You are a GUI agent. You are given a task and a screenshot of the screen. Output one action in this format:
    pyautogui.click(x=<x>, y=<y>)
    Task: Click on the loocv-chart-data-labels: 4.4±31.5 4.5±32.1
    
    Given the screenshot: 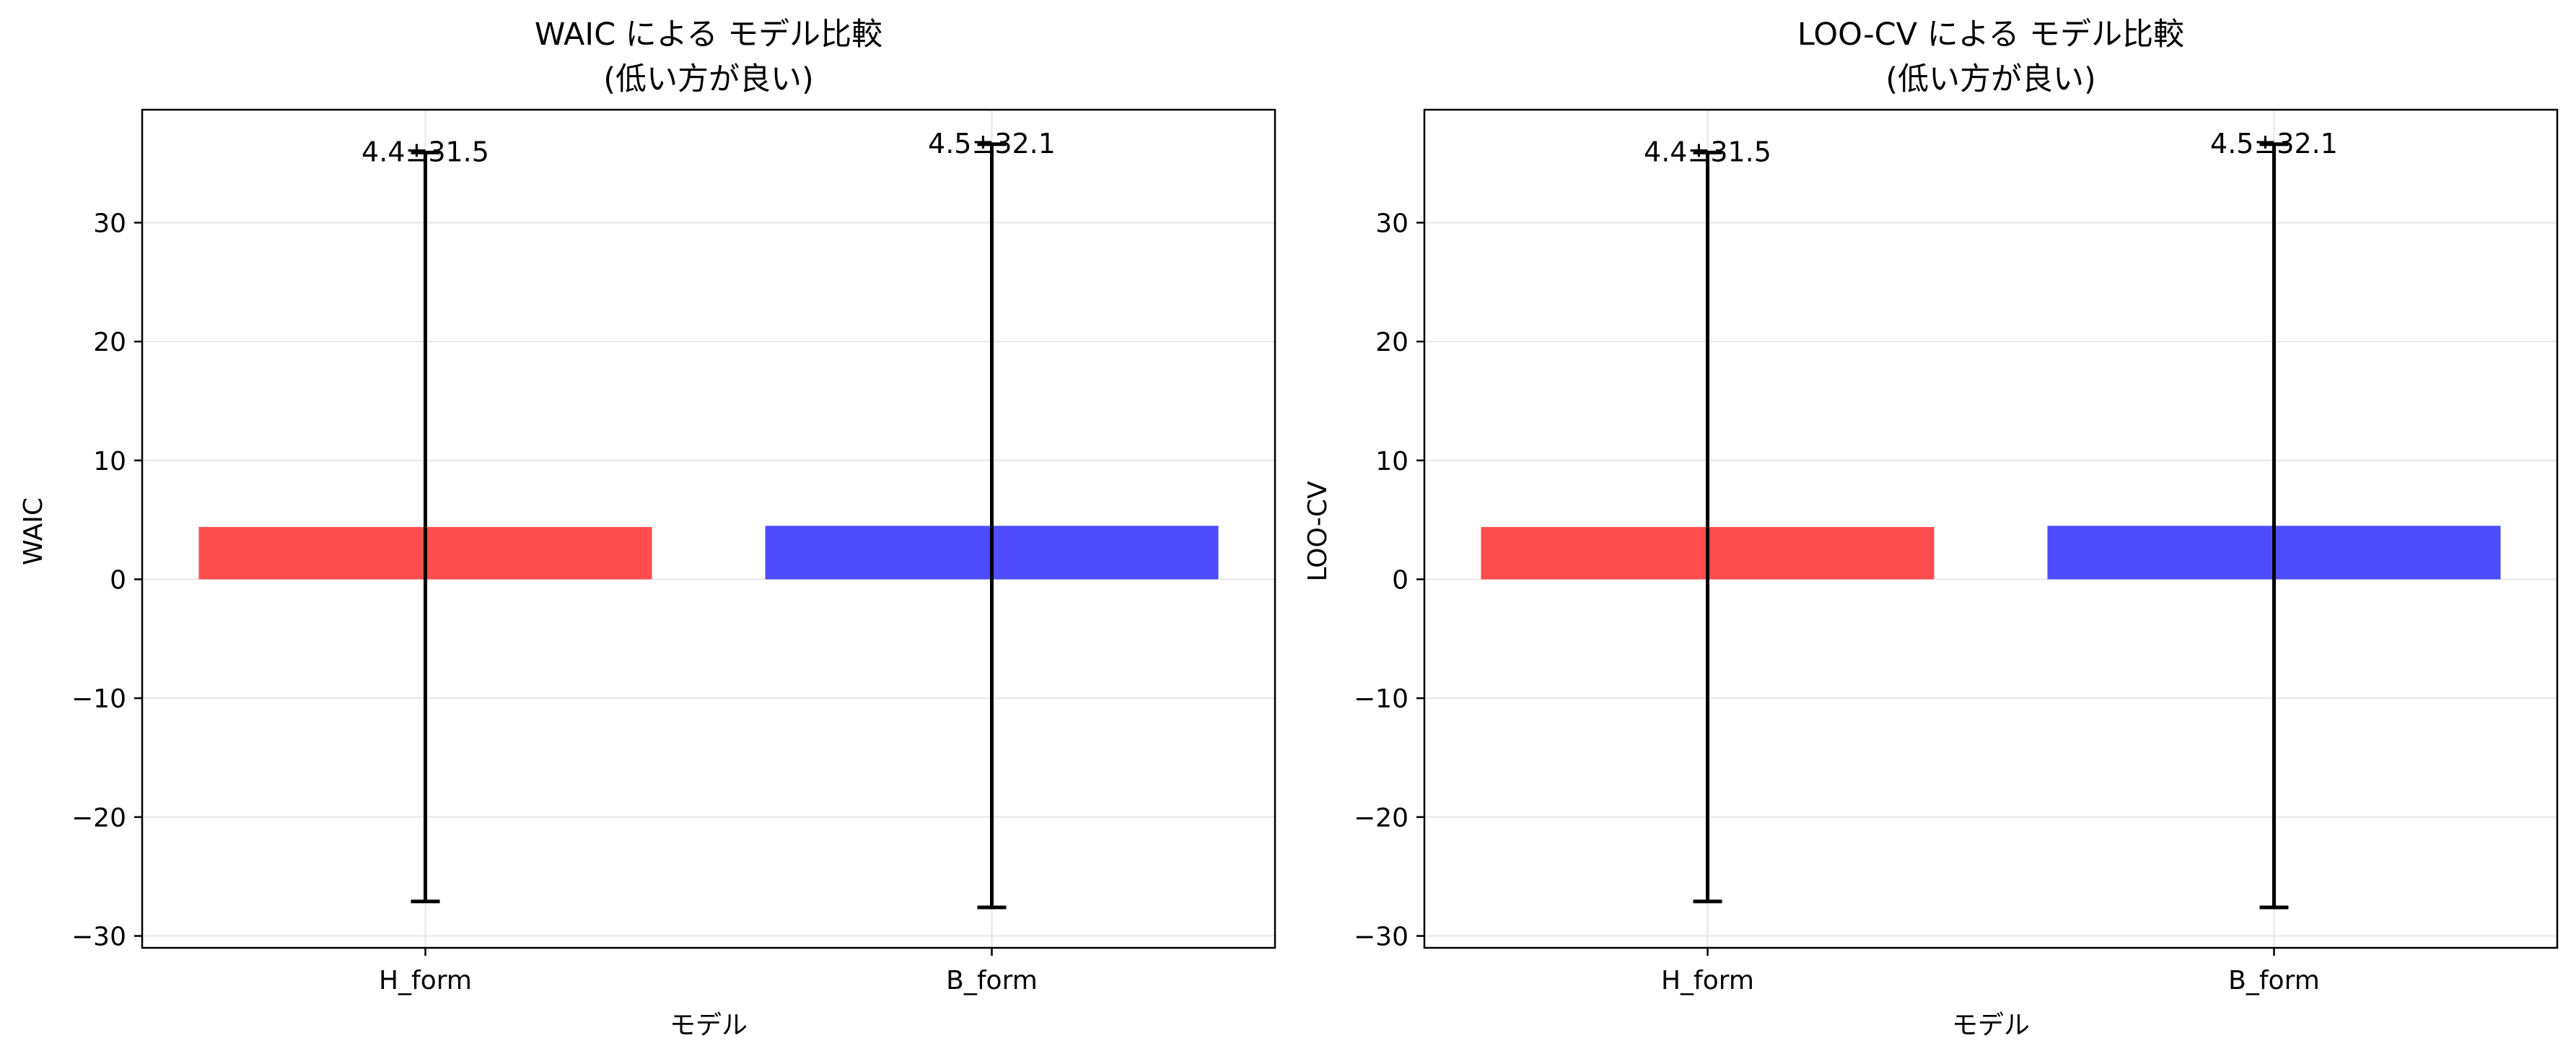 What is the action you would take?
    pyautogui.click(x=1991, y=148)
    